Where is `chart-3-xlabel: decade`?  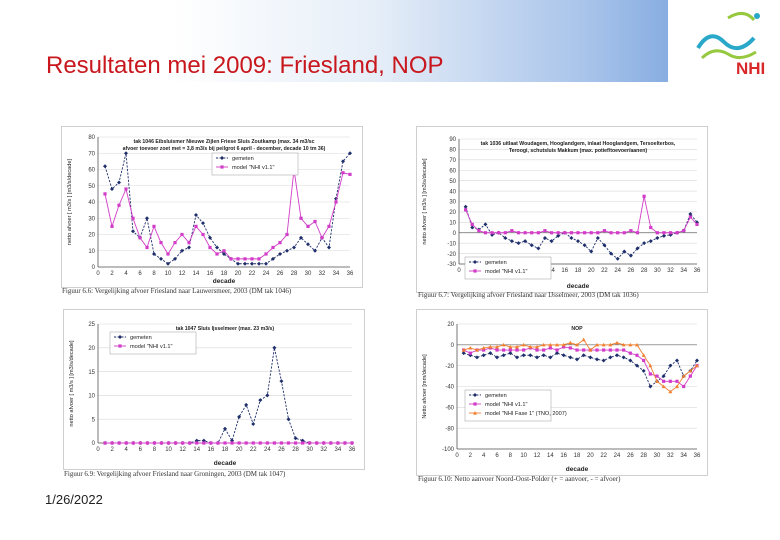
chart-3-xlabel: decade is located at coordinates (225, 463).